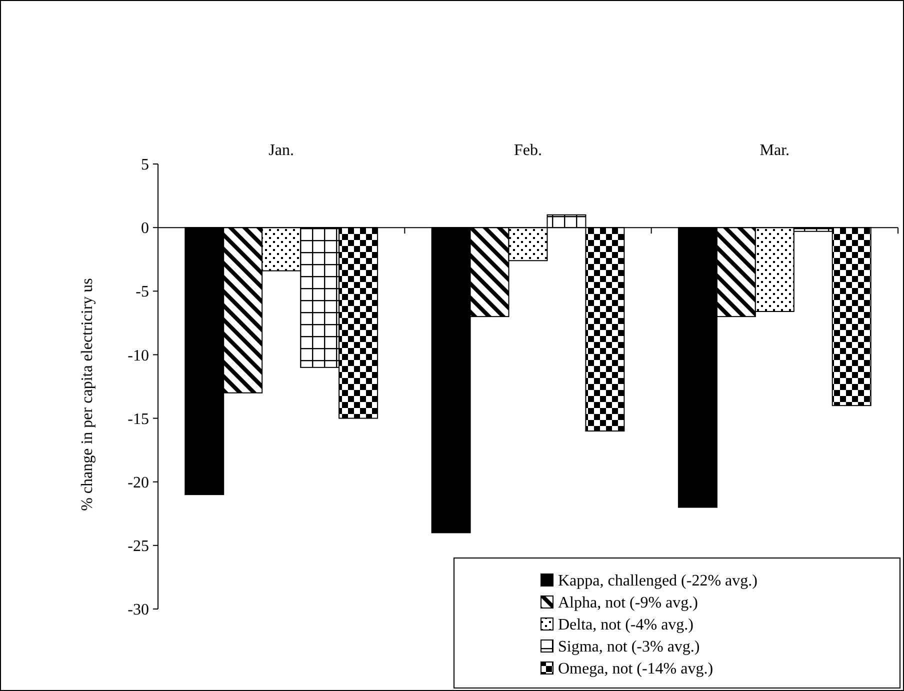 Image resolution: width=904 pixels, height=691 pixels. I want to click on y-tick-label: -20, so click(138, 483).